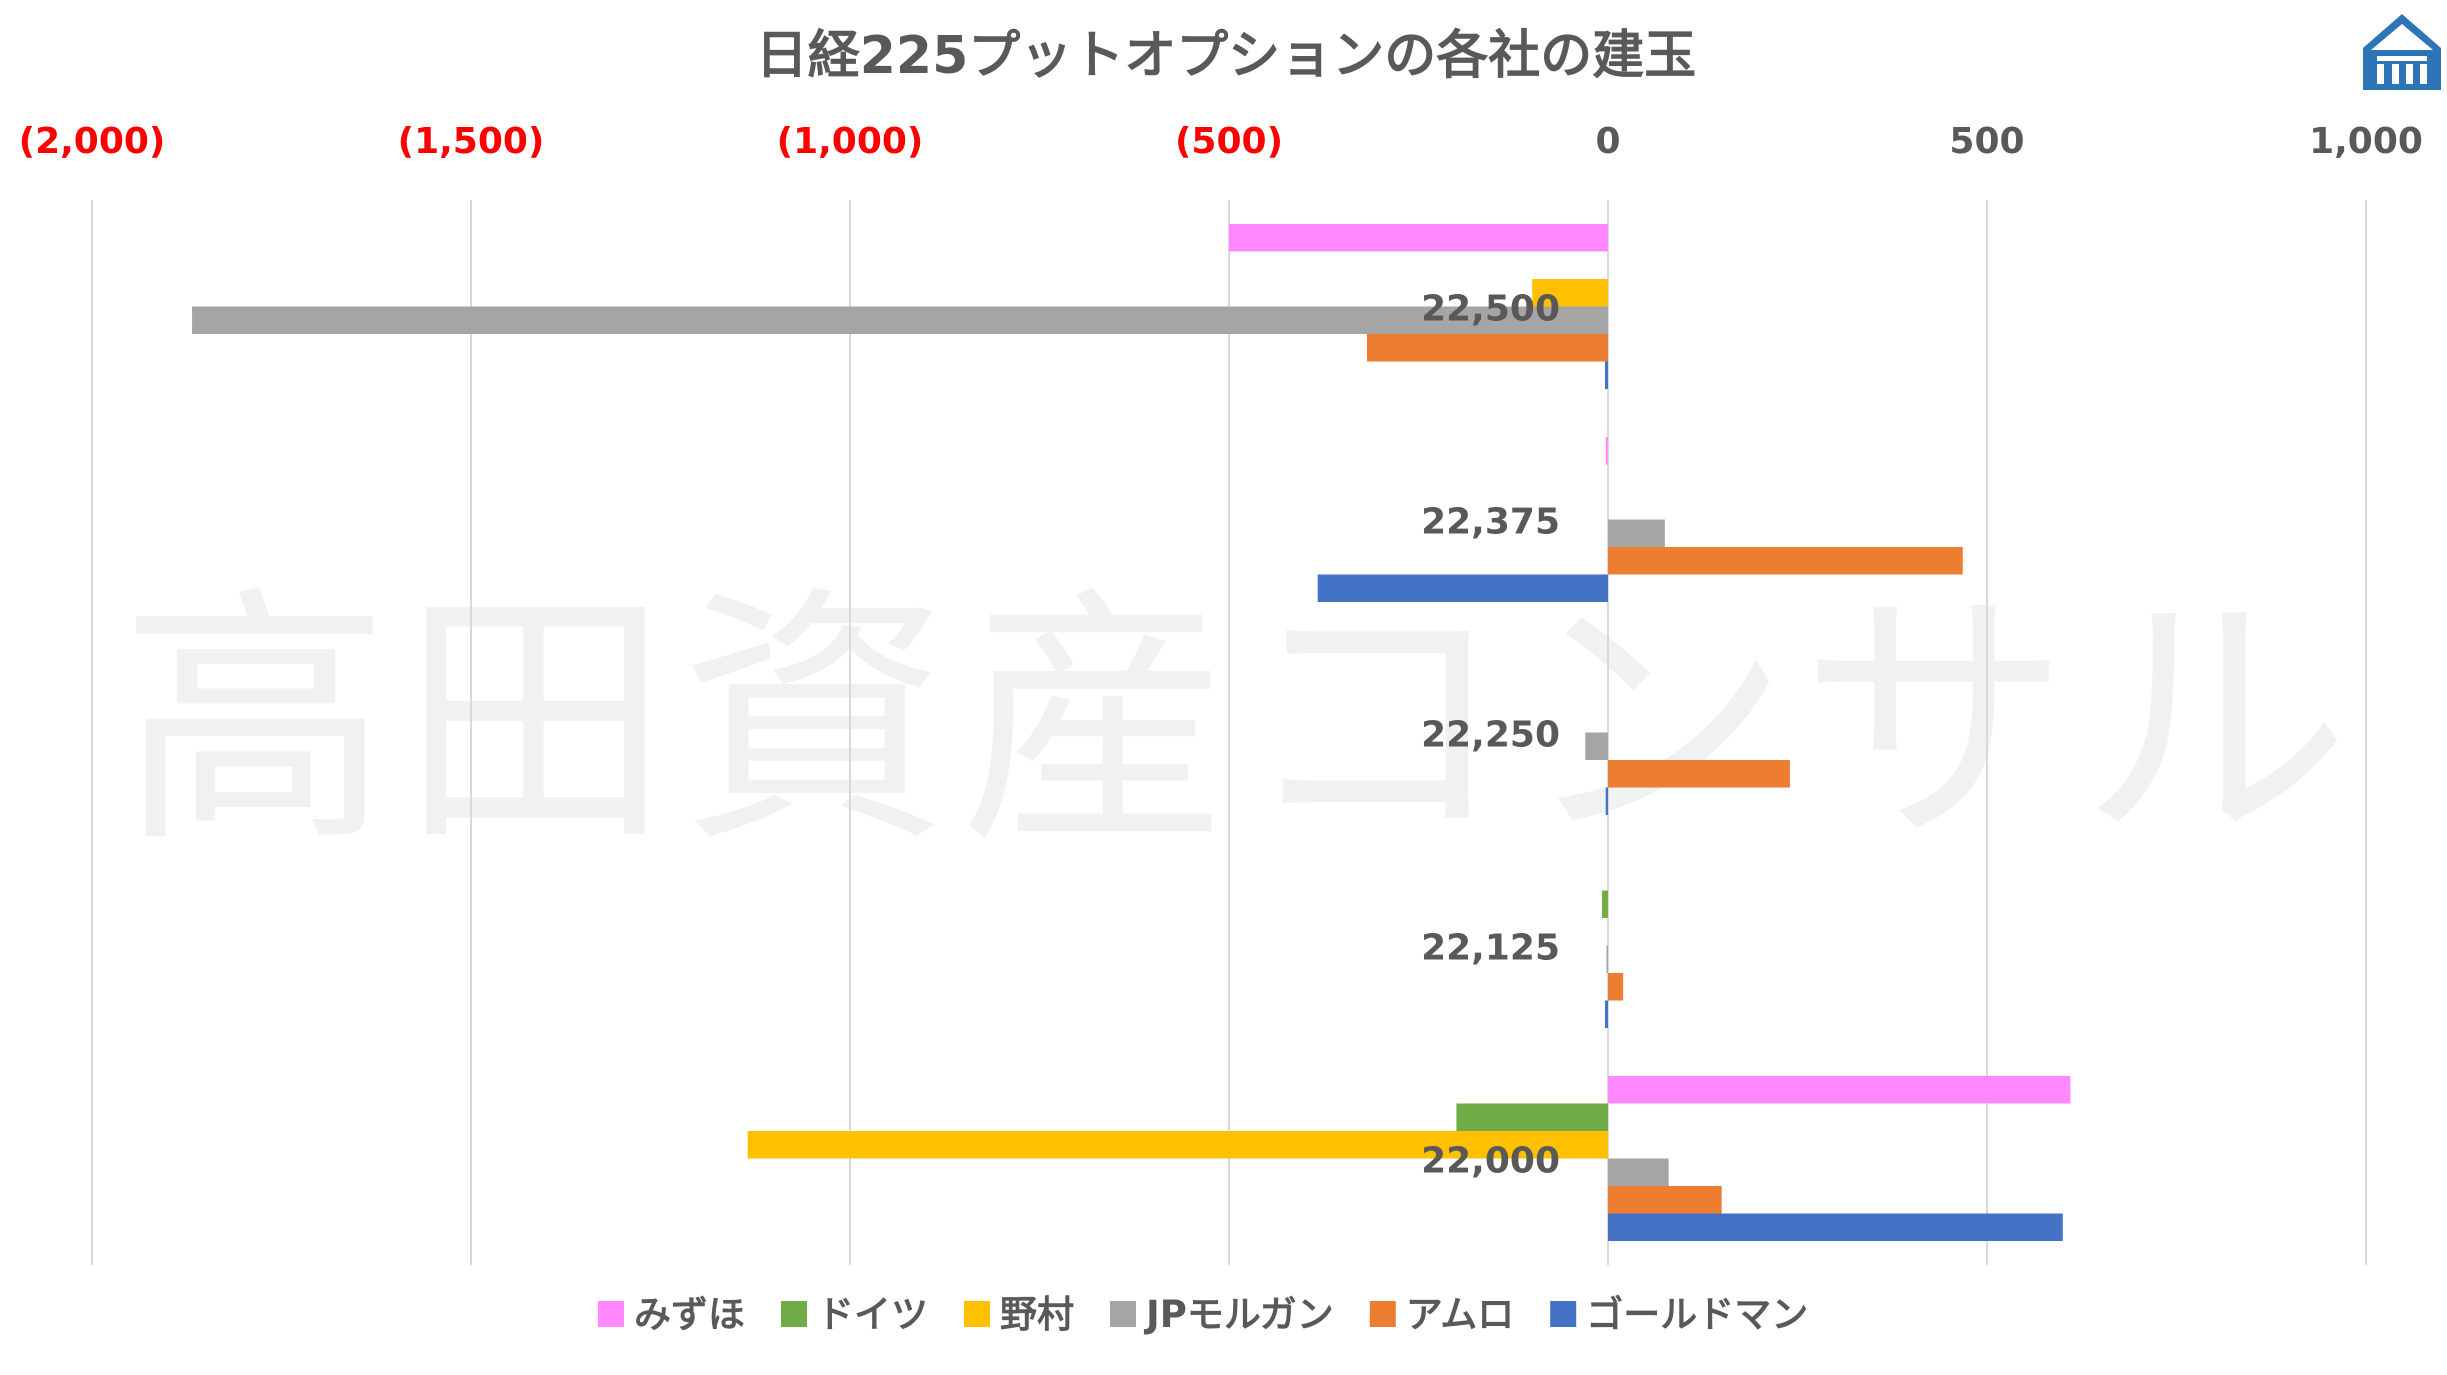 The image size is (2447, 1375). I want to click on category-labels: 22,500 22,375 22,250 22,125 22,000, so click(1490, 735).